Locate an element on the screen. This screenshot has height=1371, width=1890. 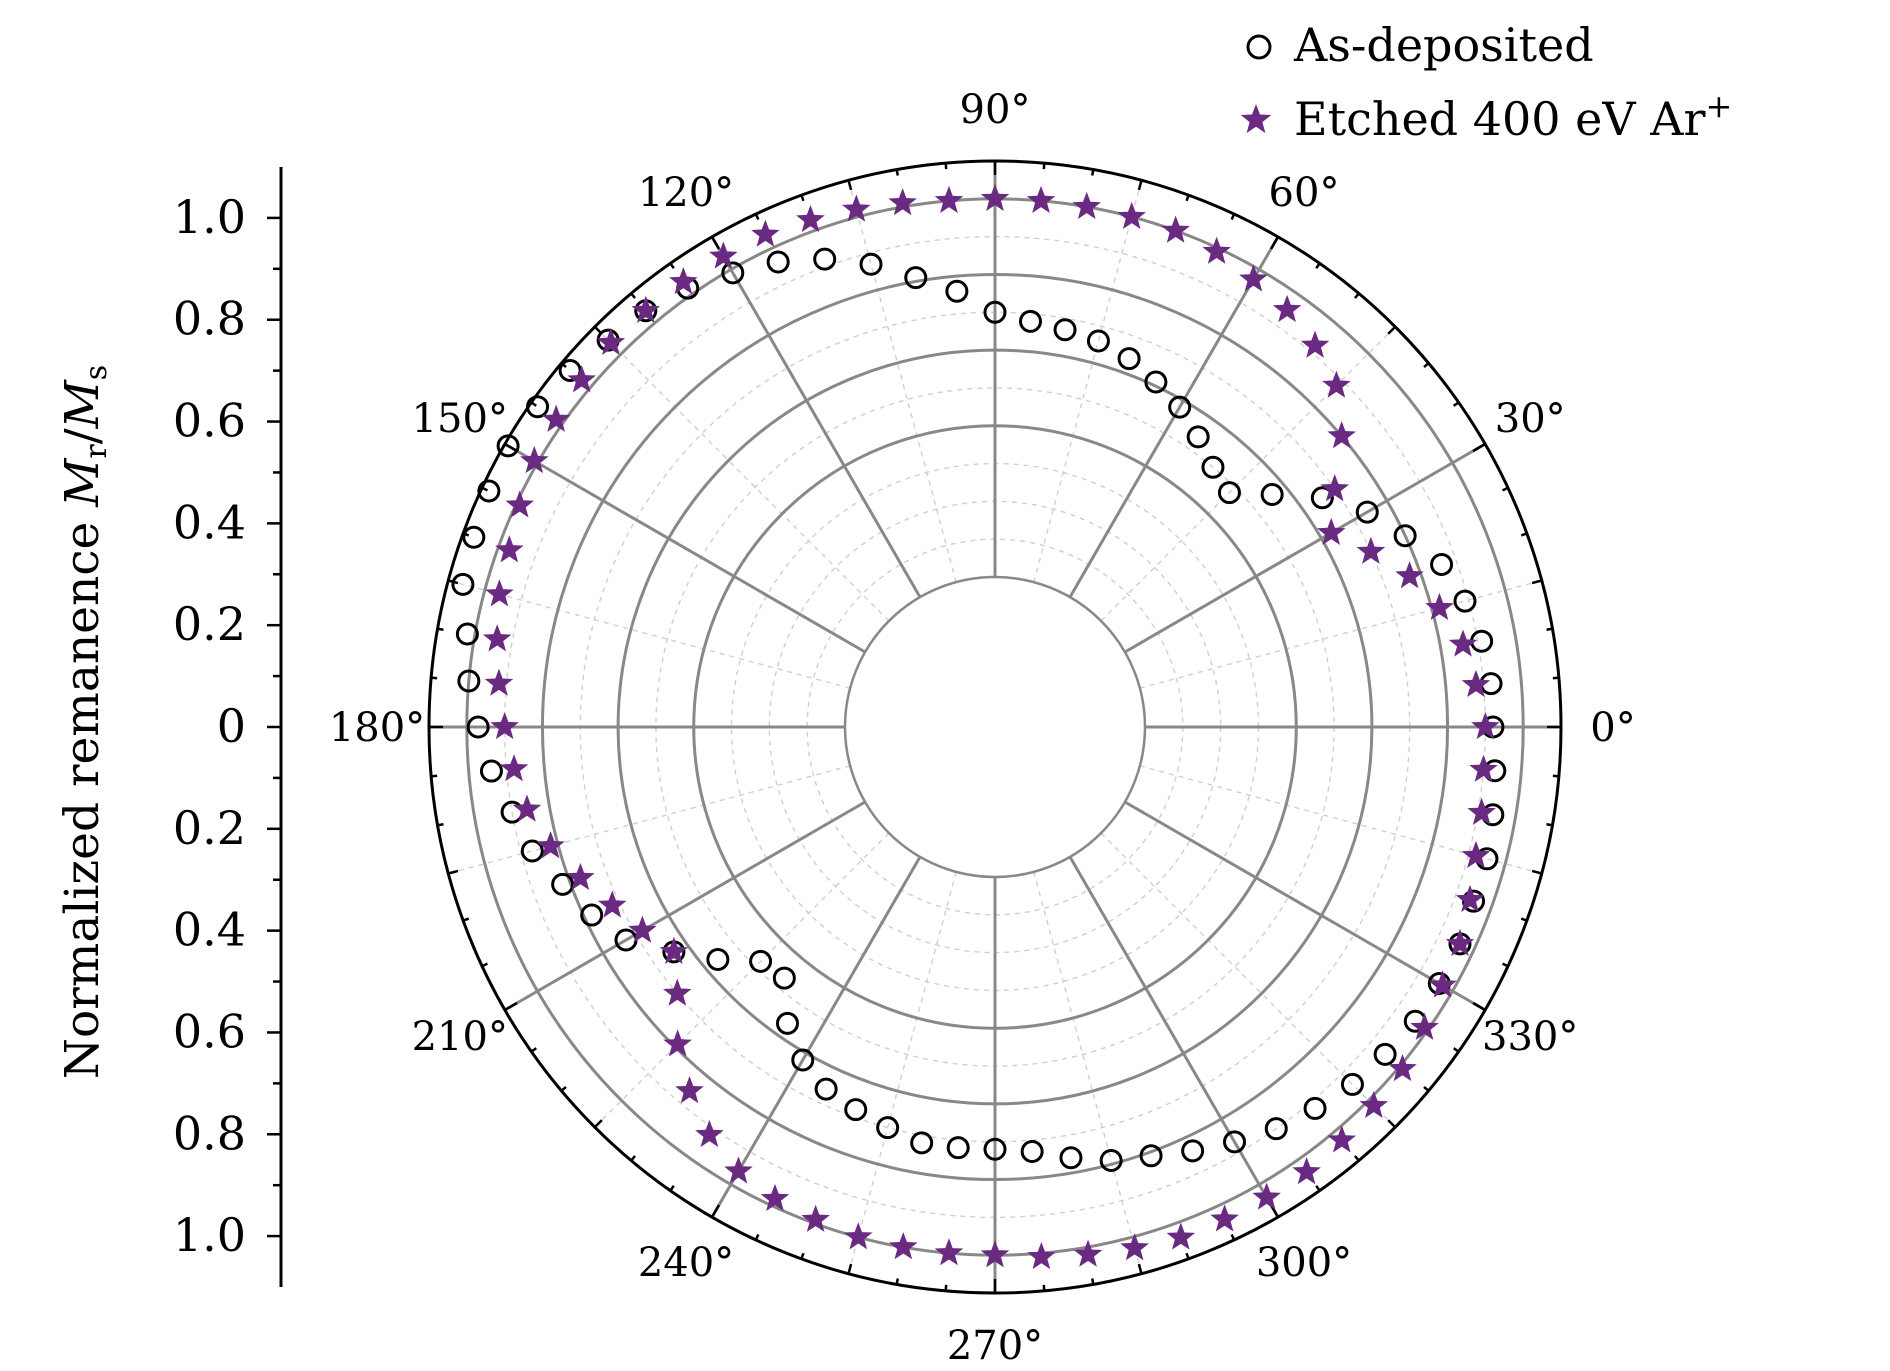
ylabel-var1: M is located at coordinates (82, 482).